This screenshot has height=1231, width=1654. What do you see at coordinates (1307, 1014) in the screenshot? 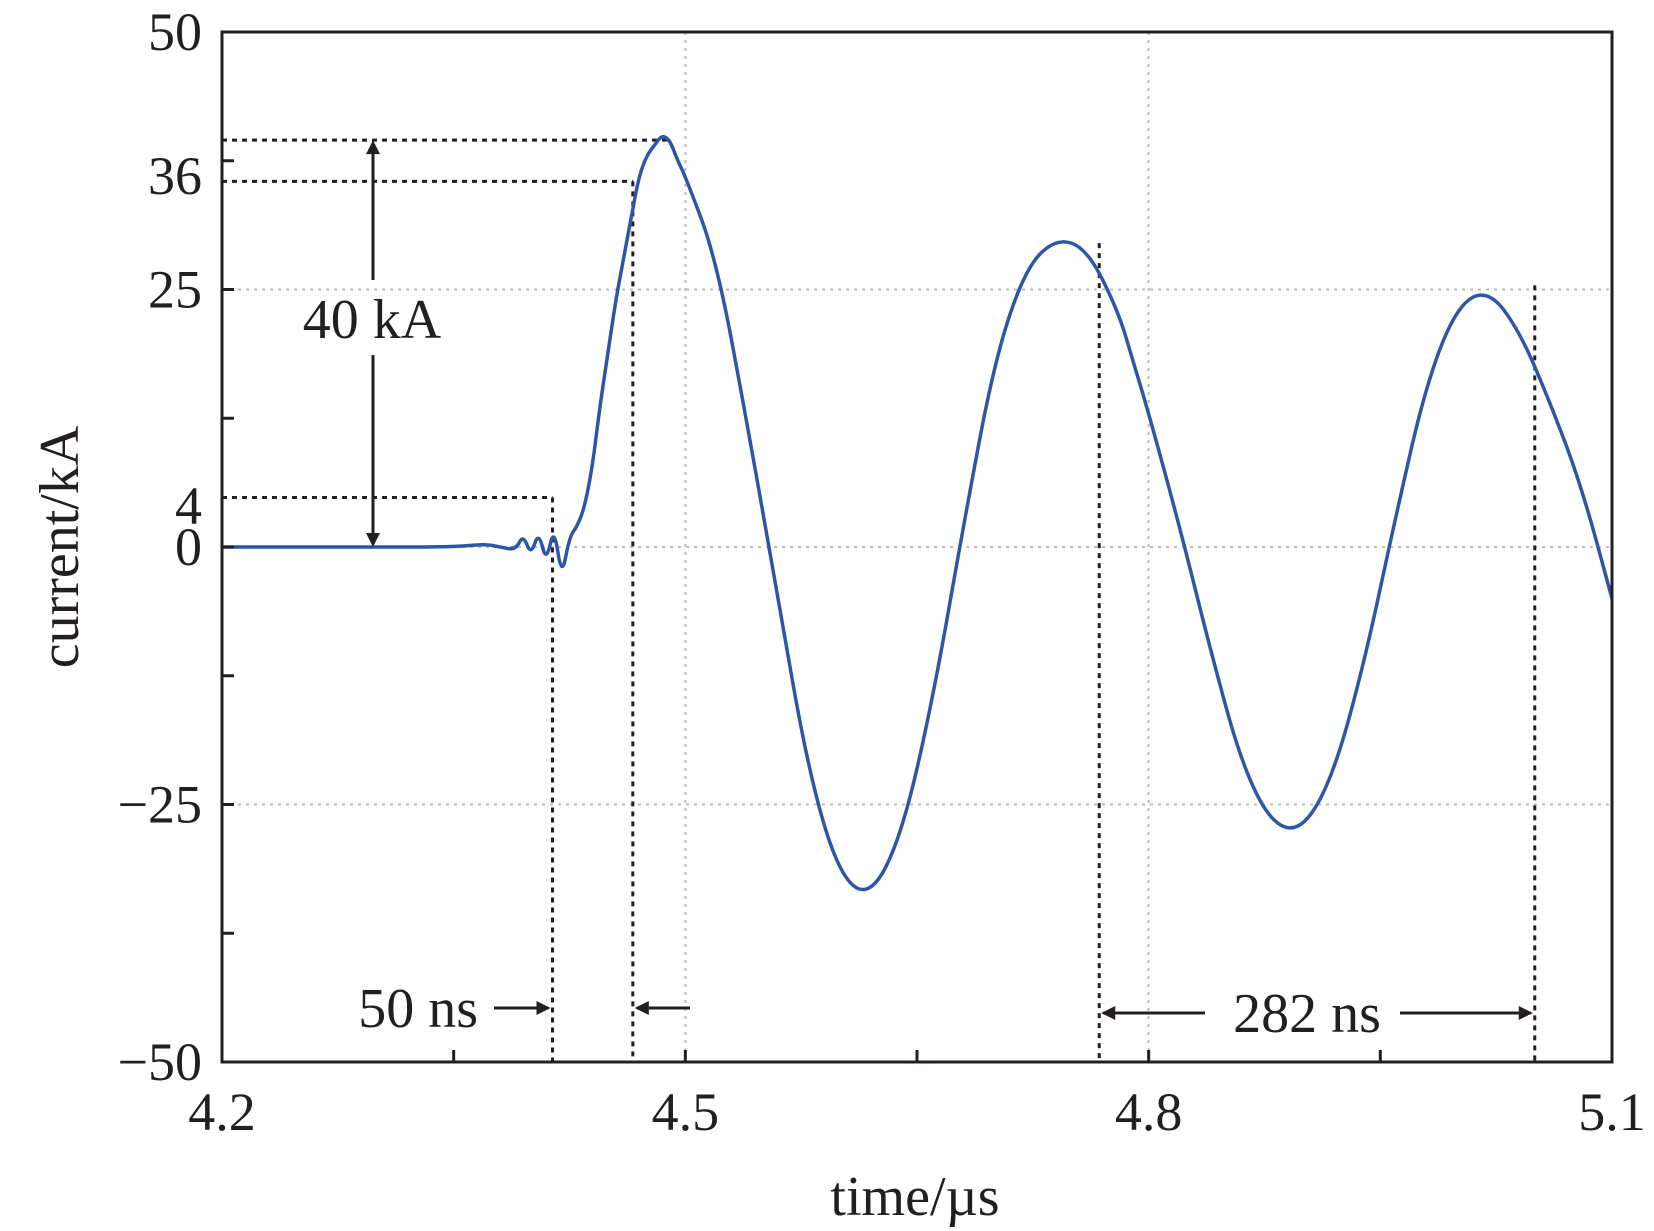
I see `duration-label-282ns: 282 ns` at bounding box center [1307, 1014].